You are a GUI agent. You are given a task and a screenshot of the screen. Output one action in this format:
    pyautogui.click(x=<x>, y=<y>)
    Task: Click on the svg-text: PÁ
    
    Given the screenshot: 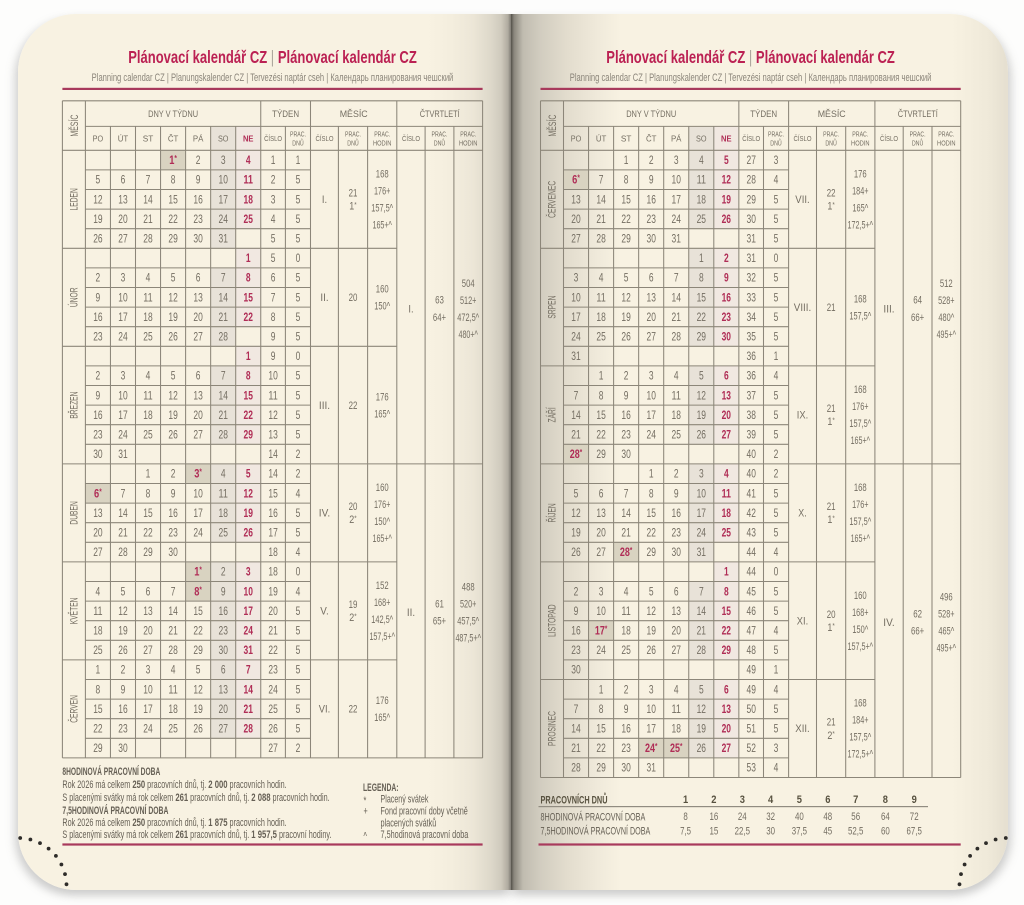 What is the action you would take?
    pyautogui.click(x=676, y=138)
    